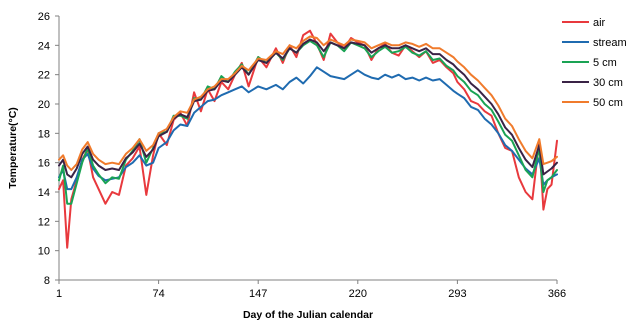 The image size is (633, 327). Describe the element at coordinates (557, 294) in the screenshot. I see `x-tick-label: 366` at that location.